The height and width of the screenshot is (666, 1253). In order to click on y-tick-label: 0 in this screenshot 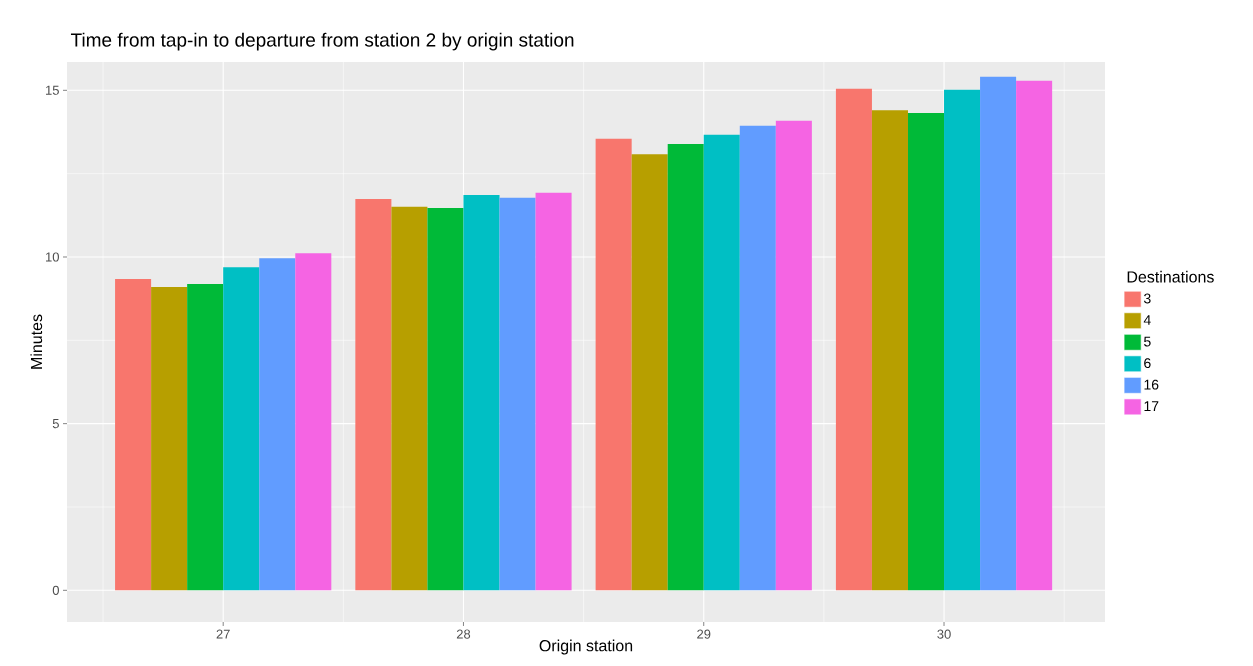, I will do `click(55, 590)`.